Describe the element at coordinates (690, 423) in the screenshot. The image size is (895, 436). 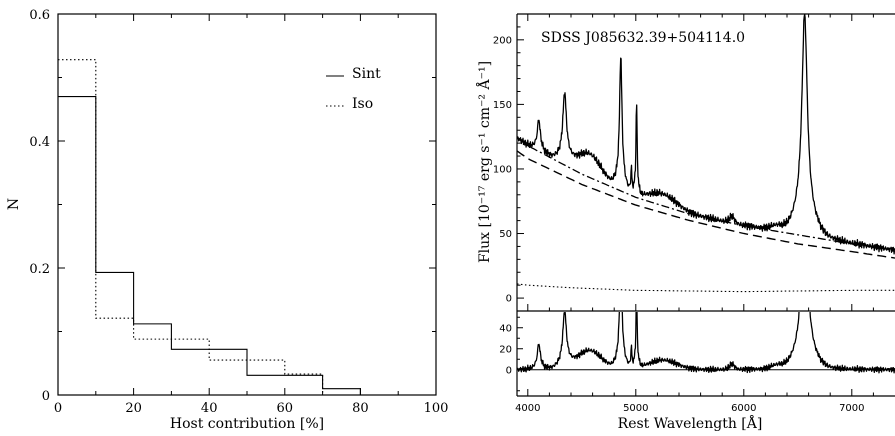
I see `spectrum-x-axis-label: Rest Wavelength [Å]` at that location.